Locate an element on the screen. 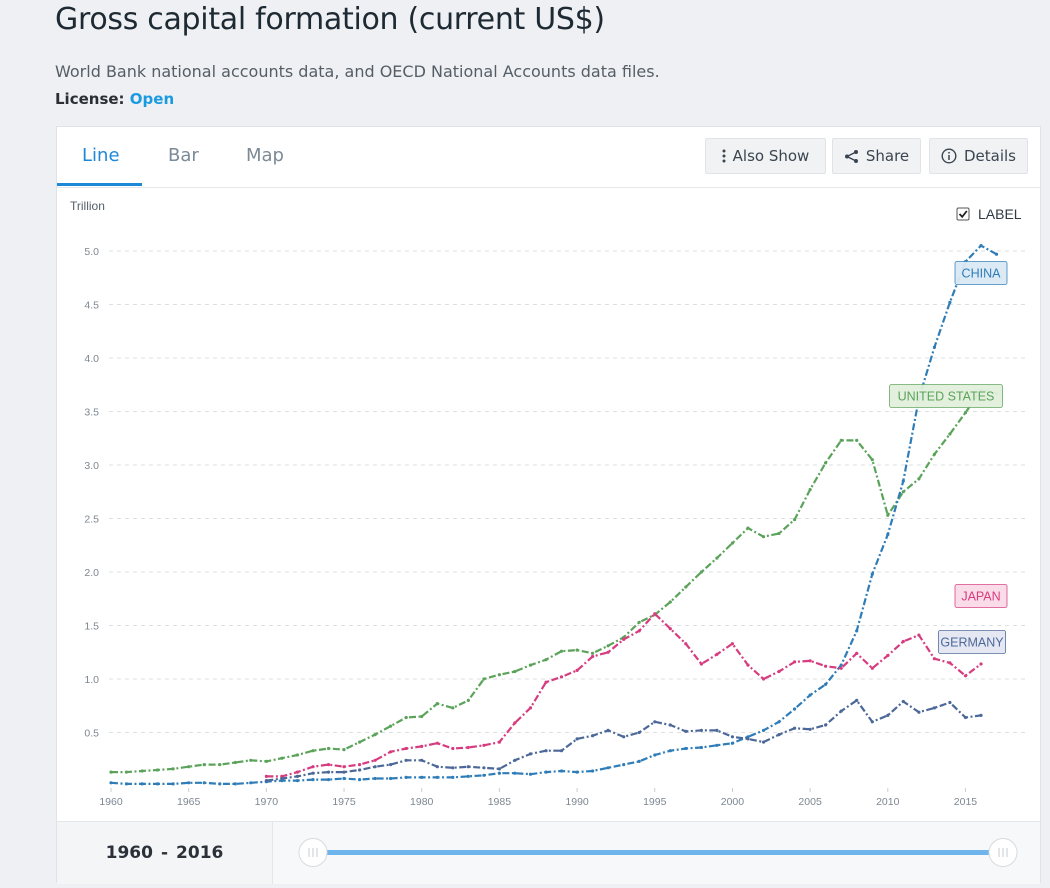 This screenshot has height=888, width=1050. tab-bar: Bar is located at coordinates (183, 155).